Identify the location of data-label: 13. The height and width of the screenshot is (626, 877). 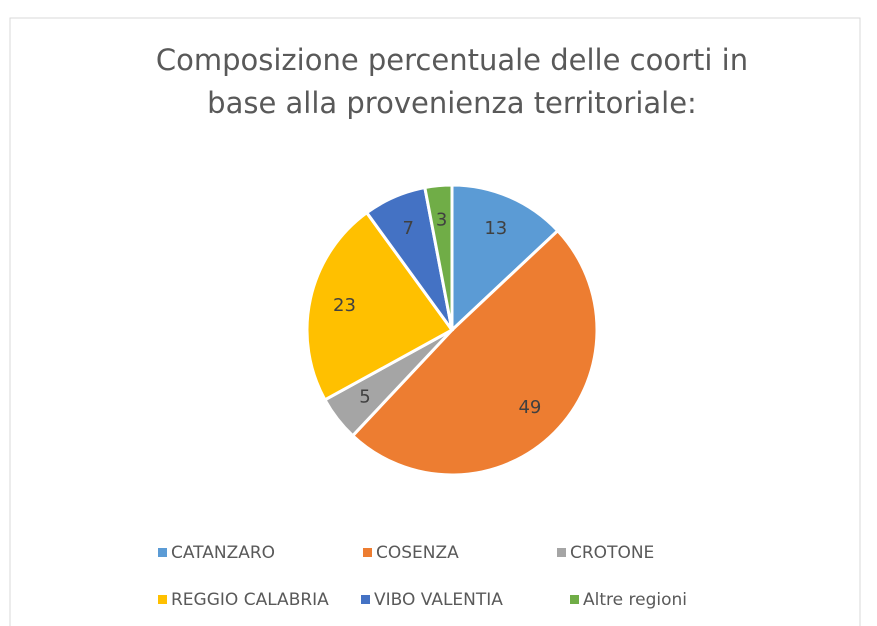
(495, 228).